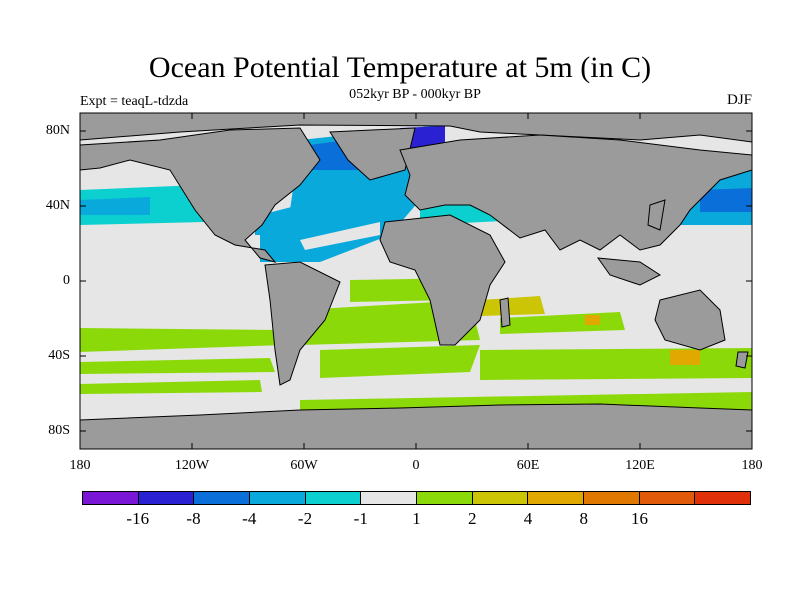 This screenshot has width=800, height=600. Describe the element at coordinates (742, 360) in the screenshot. I see `new-zealand` at that location.